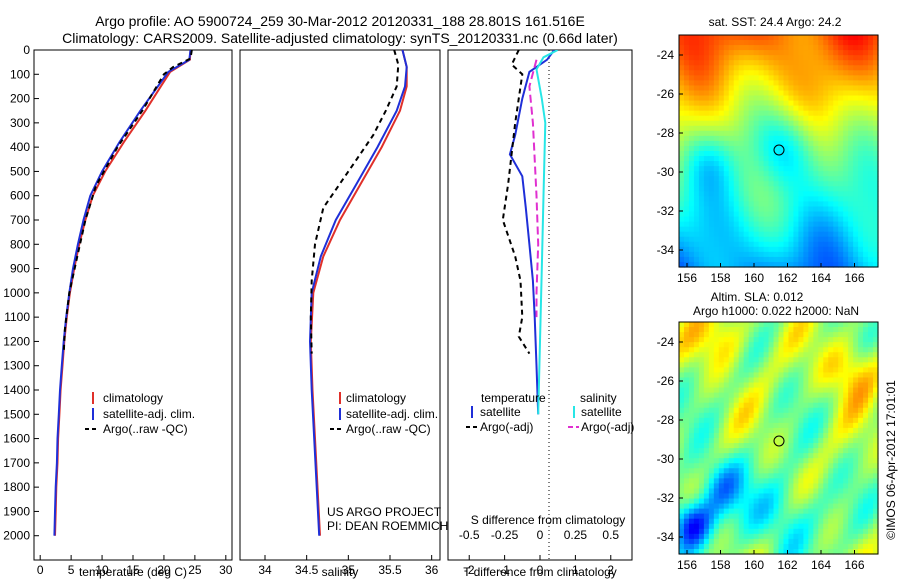  I want to click on legend-header-salinity: salinity, so click(598, 398).